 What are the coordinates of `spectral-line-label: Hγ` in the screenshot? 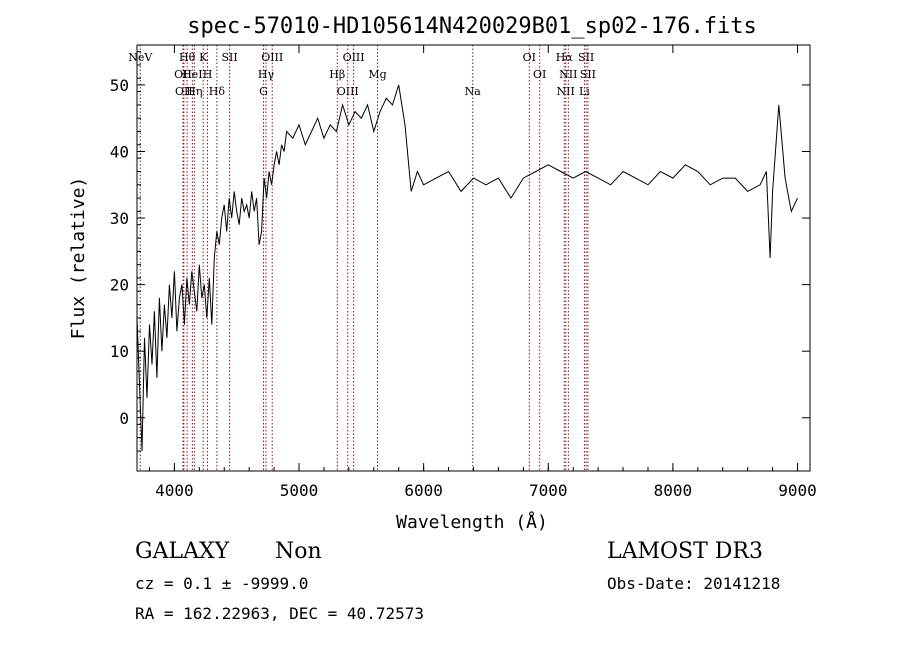 It's located at (266, 74).